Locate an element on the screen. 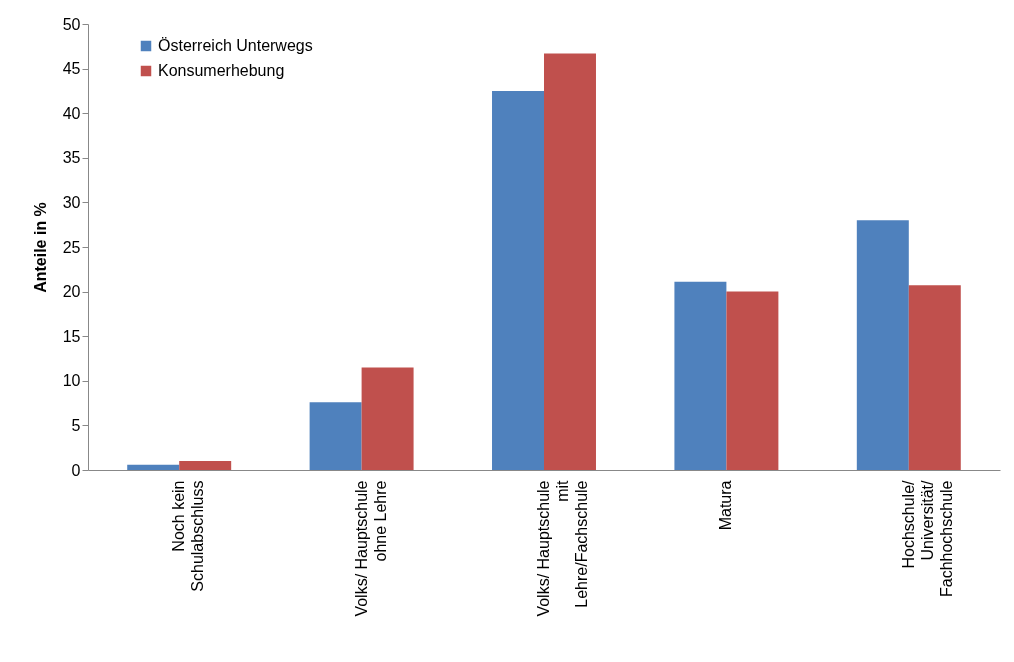  x-tick-label: Volks/ Hauptschule ohne Lehre is located at coordinates (370, 548).